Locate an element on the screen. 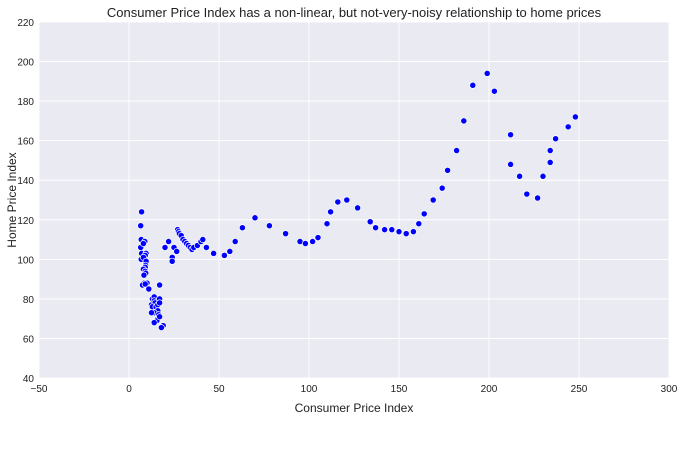 Image resolution: width=689 pixels, height=450 pixels. x-tick-label: 100 is located at coordinates (309, 389).